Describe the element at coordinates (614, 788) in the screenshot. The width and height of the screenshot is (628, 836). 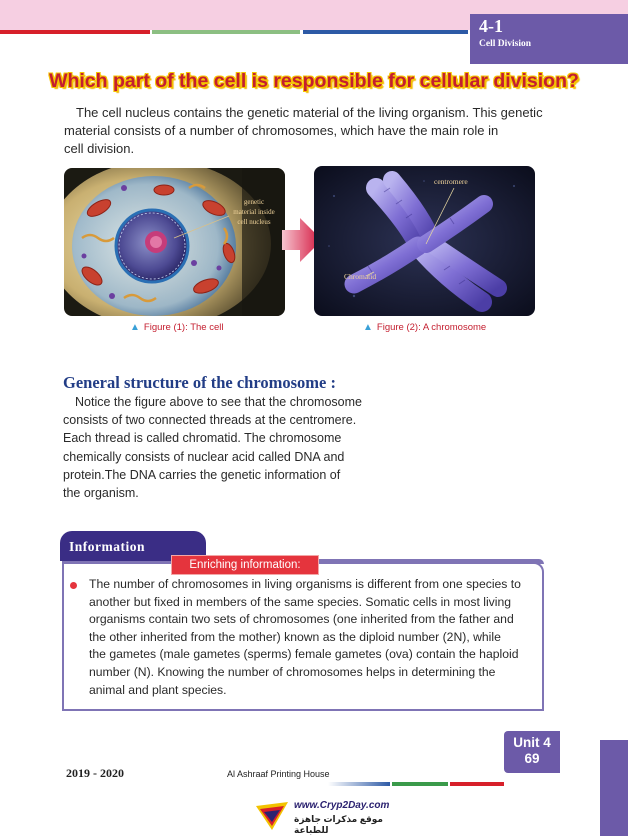
I see `side-bar` at that location.